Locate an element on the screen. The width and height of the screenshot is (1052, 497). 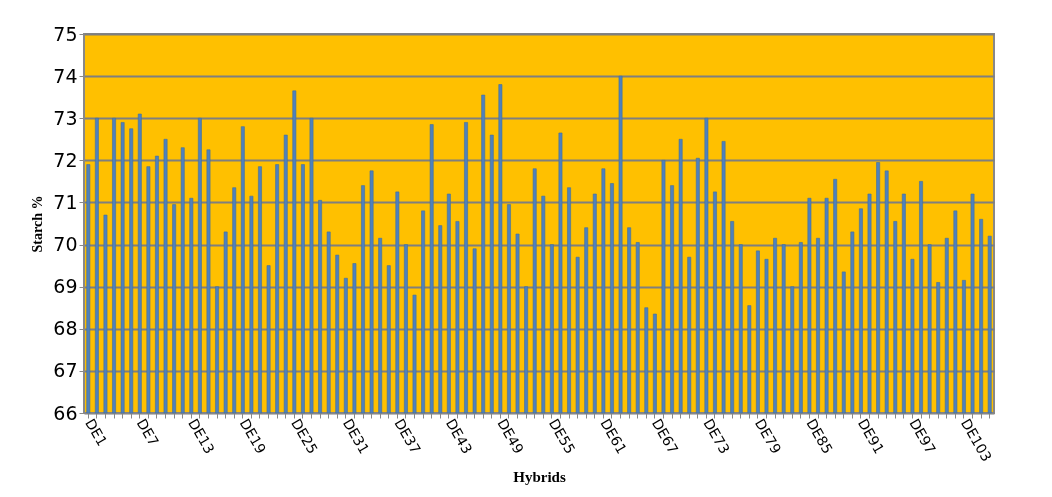
y-tick-label: 74 is located at coordinates (65, 75).